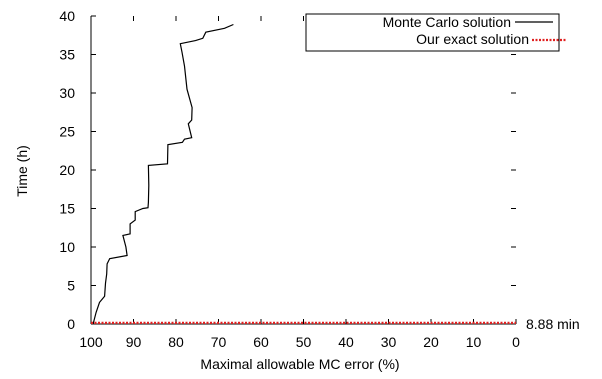 This screenshot has width=602, height=379. Describe the element at coordinates (516, 342) in the screenshot. I see `x-tick-label: 0` at that location.